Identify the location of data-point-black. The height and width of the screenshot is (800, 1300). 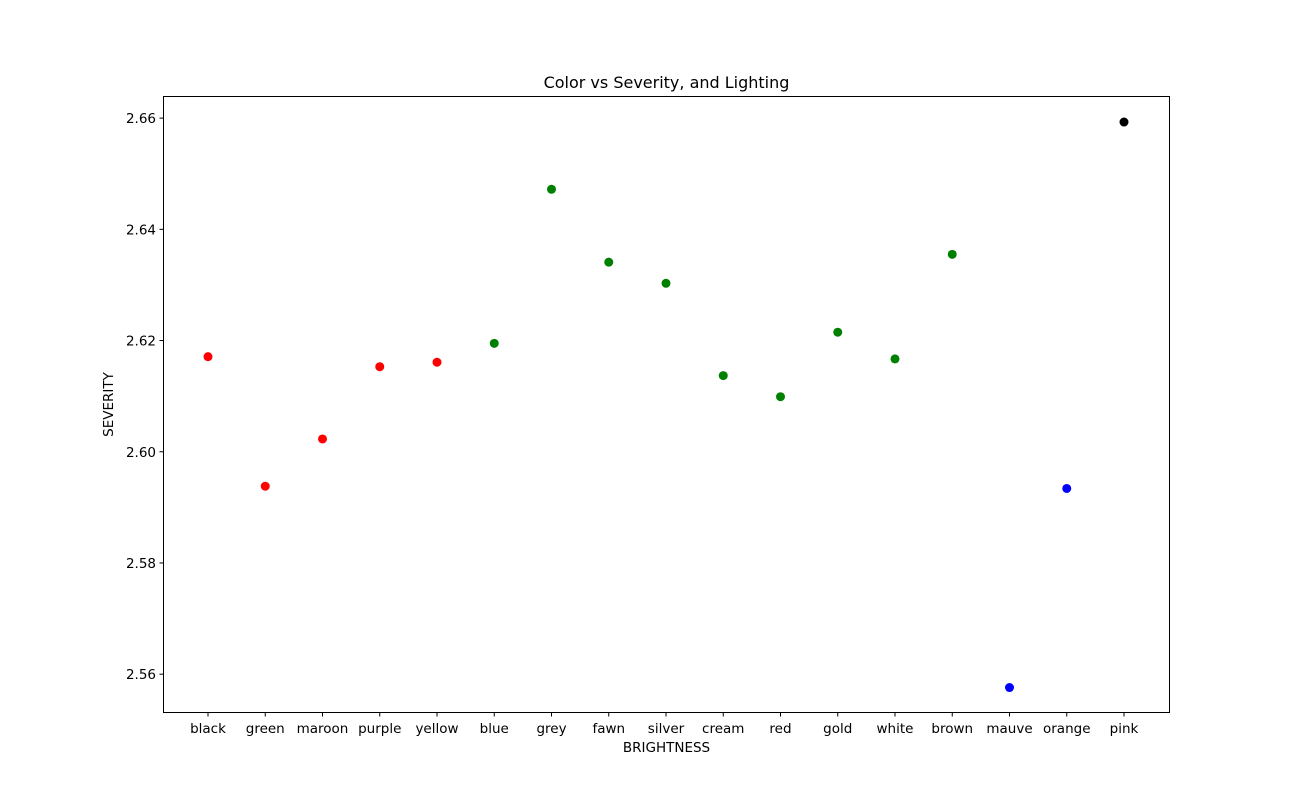
(208, 357).